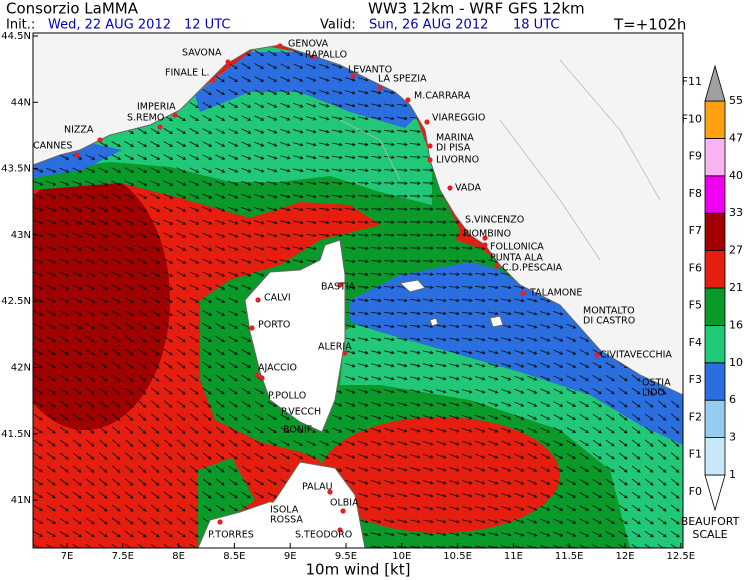 This screenshot has height=580, width=751. I want to click on knot-label: 10, so click(736, 362).